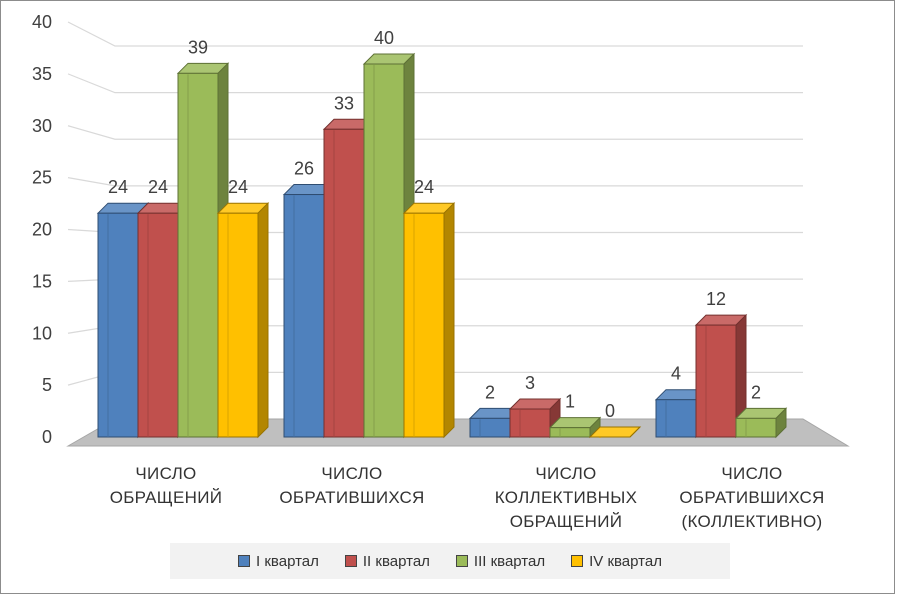  What do you see at coordinates (42, 281) in the screenshot?
I see `y-tick-label: 15` at bounding box center [42, 281].